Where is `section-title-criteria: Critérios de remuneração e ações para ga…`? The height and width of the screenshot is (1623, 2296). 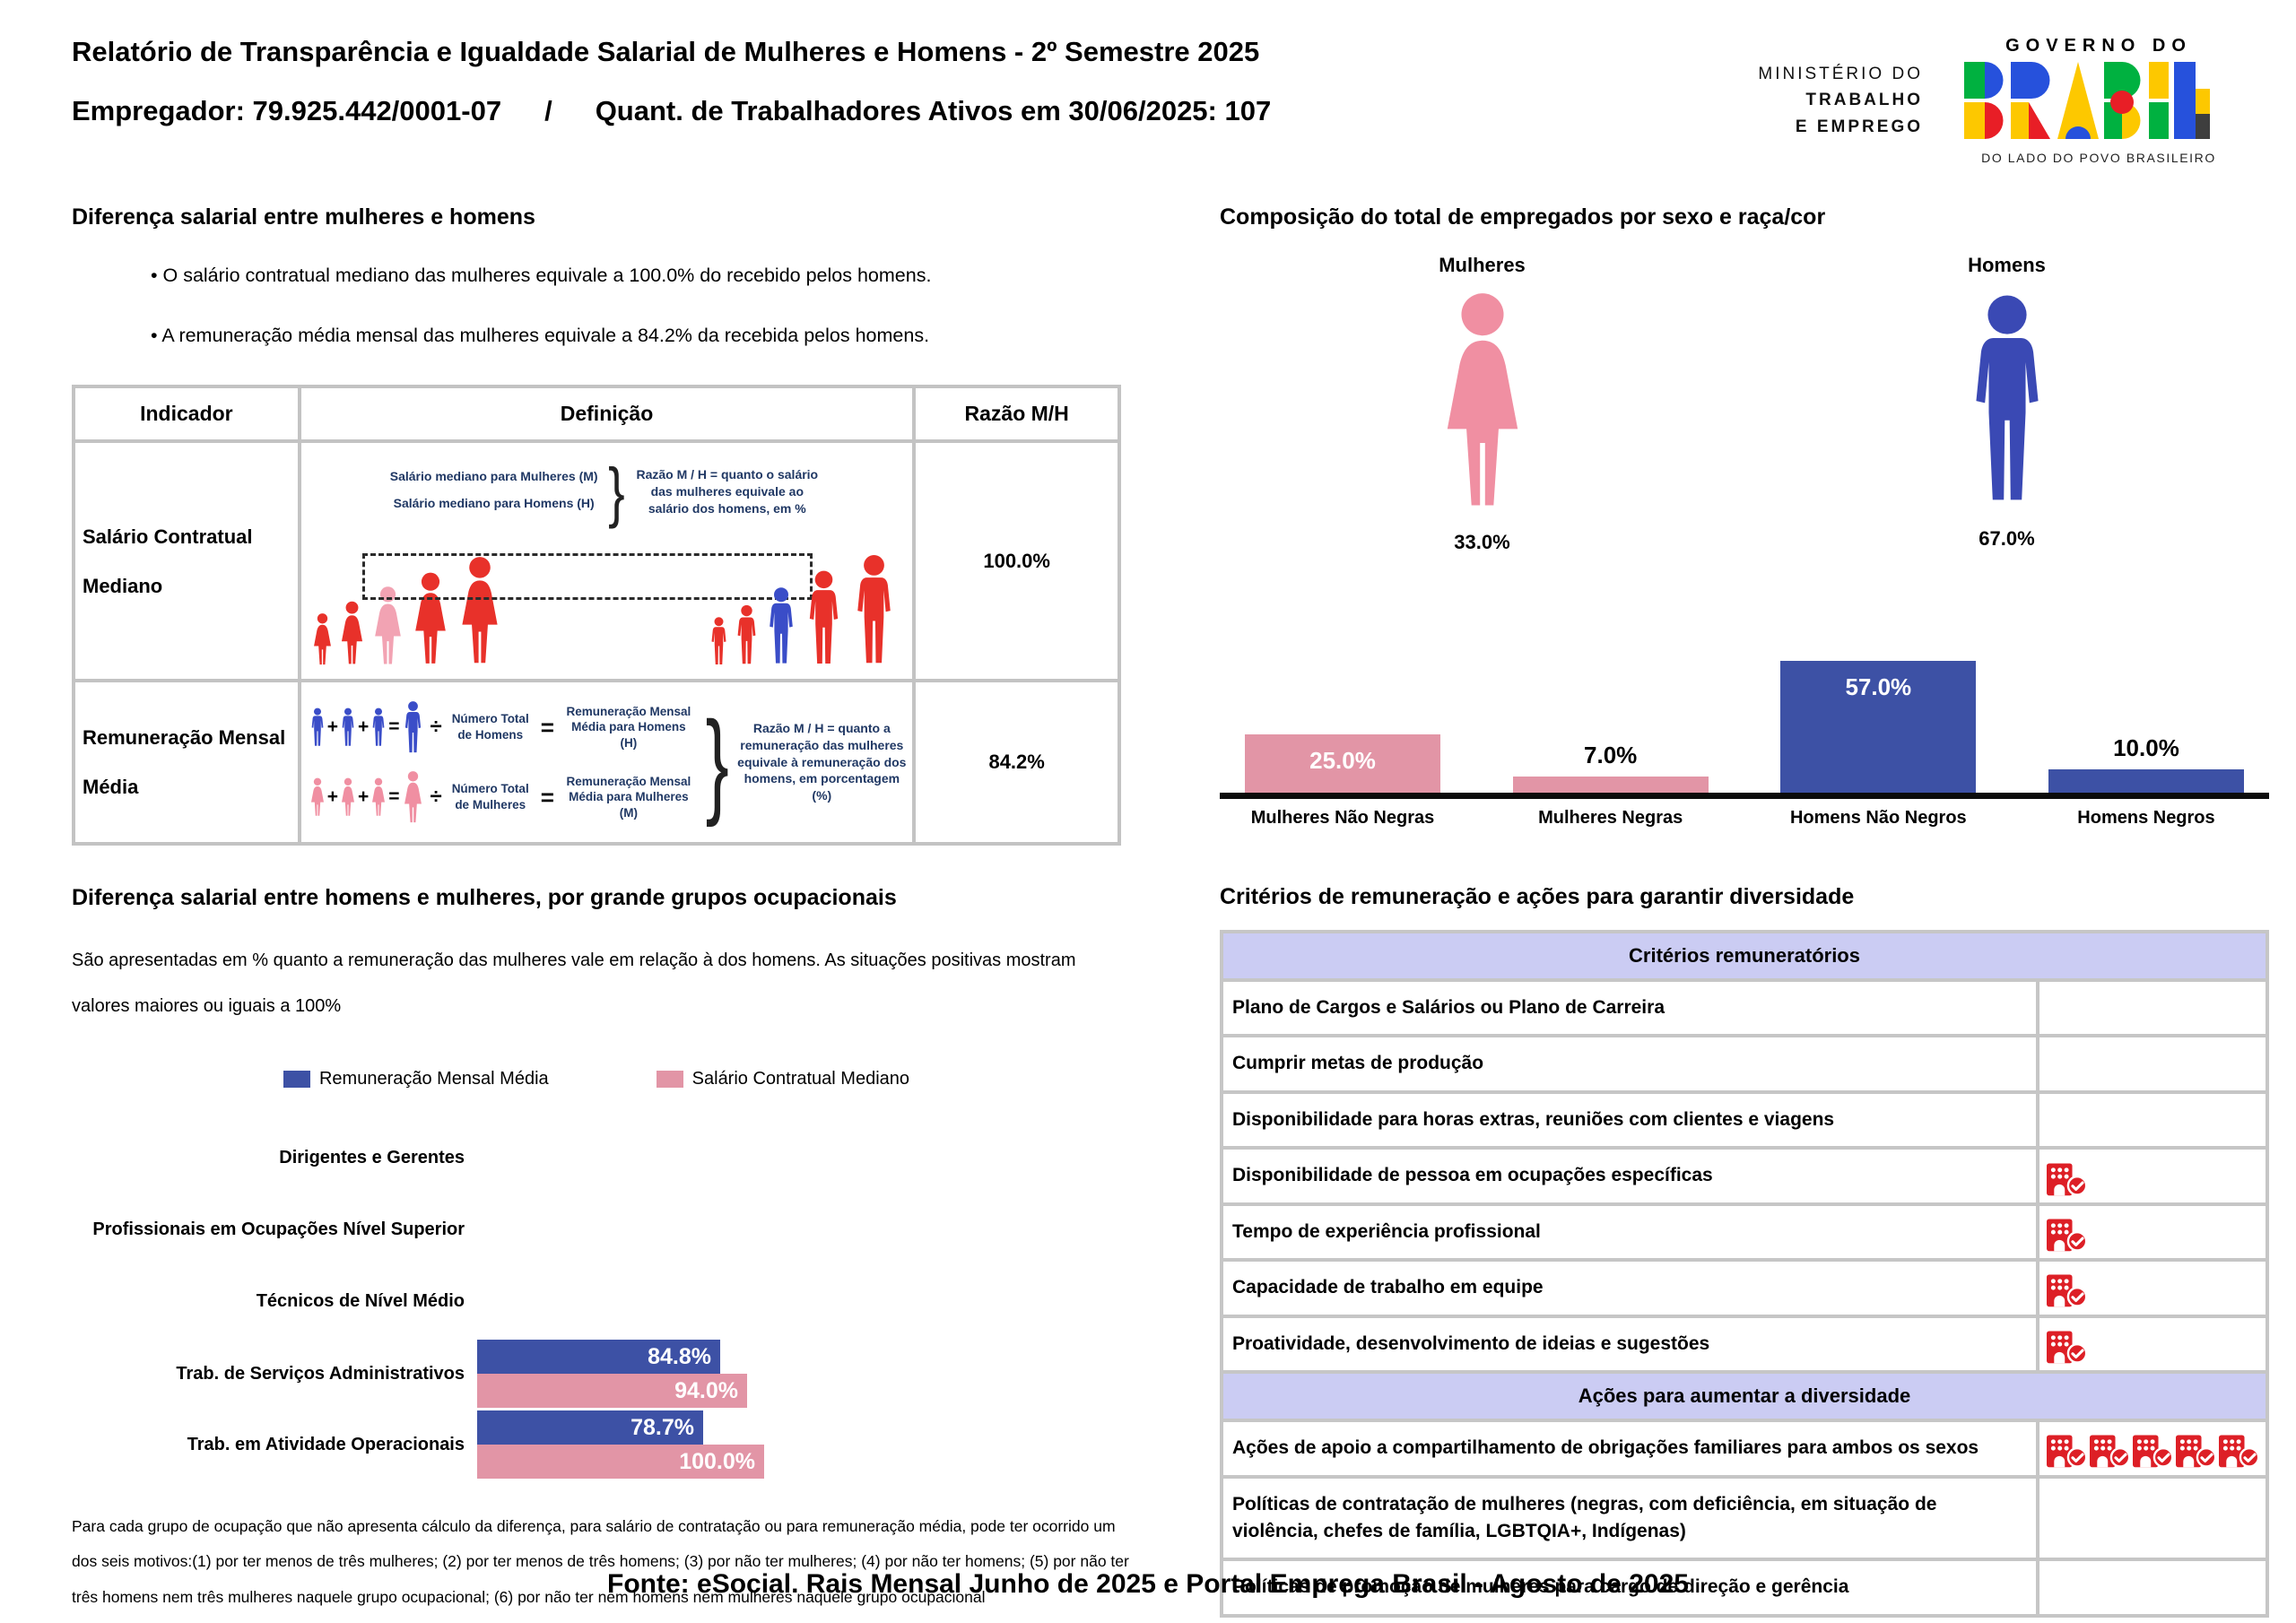
section-title-criteria: Critérios de remuneração e ações para ga… is located at coordinates (1537, 896).